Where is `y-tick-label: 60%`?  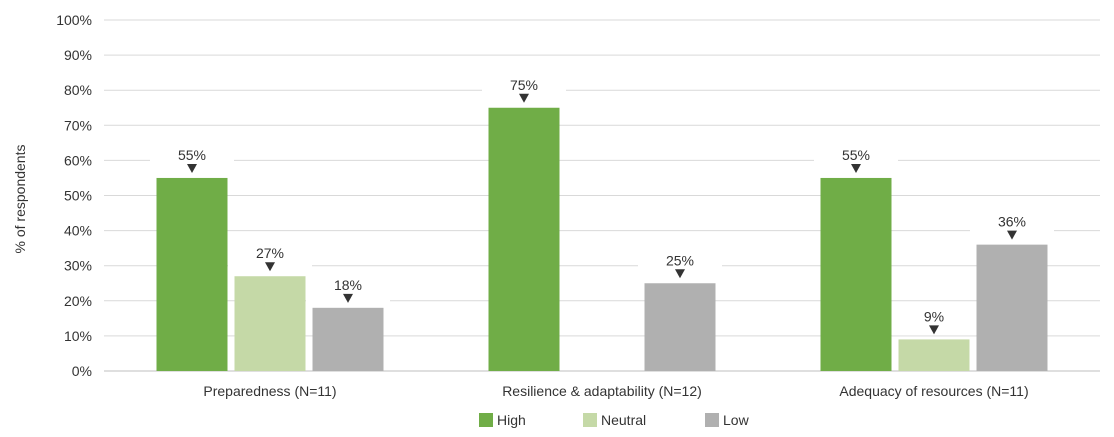 y-tick-label: 60% is located at coordinates (78, 160).